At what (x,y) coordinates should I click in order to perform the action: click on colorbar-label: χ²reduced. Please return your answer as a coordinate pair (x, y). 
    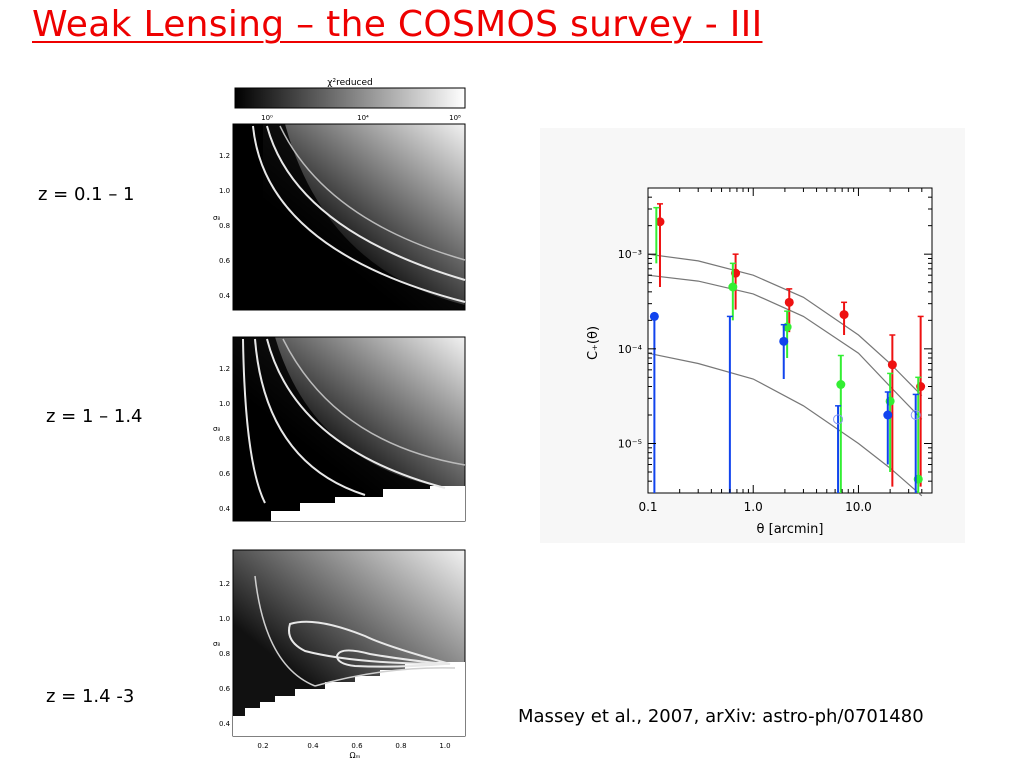
    Looking at the image, I should click on (349, 83).